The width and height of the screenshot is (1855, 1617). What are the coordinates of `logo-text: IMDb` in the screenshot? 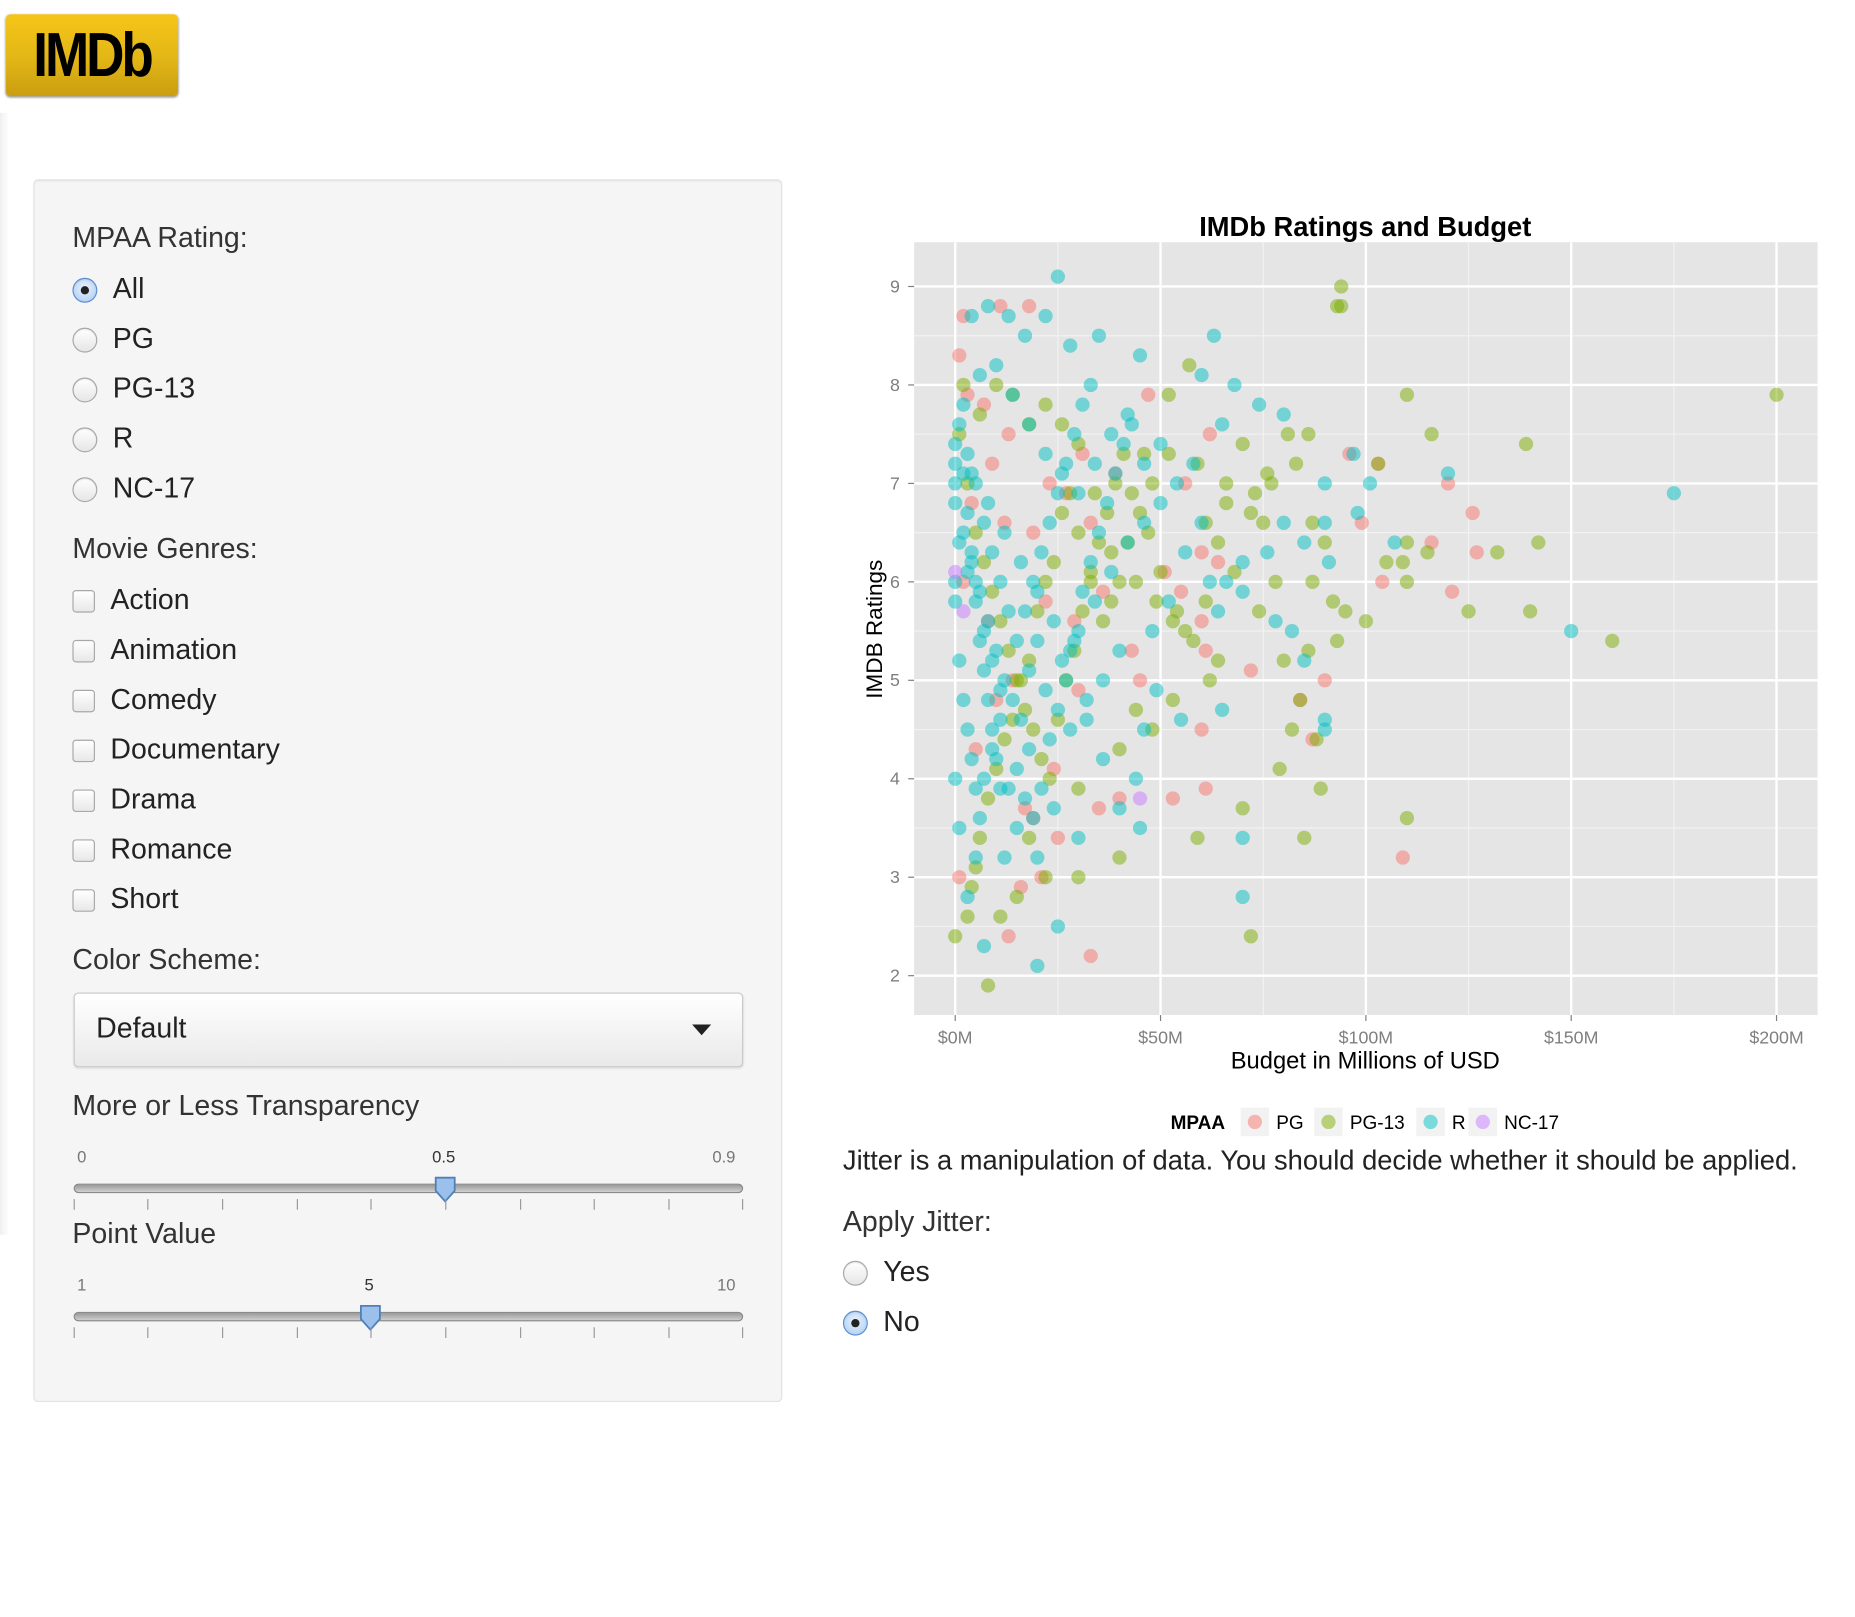 It's located at (93, 55).